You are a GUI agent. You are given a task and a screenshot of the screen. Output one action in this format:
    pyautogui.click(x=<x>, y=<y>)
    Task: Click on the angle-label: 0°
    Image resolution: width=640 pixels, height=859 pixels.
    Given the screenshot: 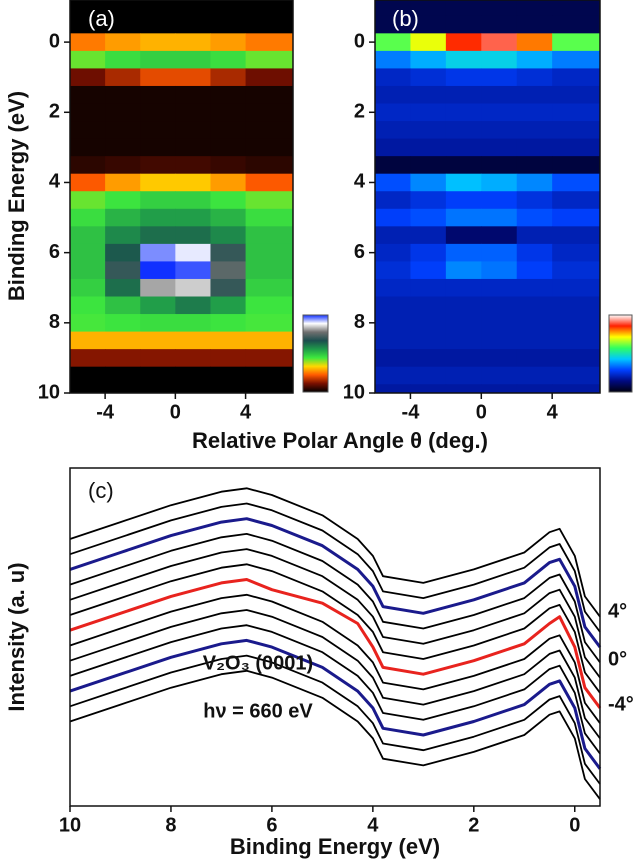 What is the action you would take?
    pyautogui.click(x=617, y=659)
    